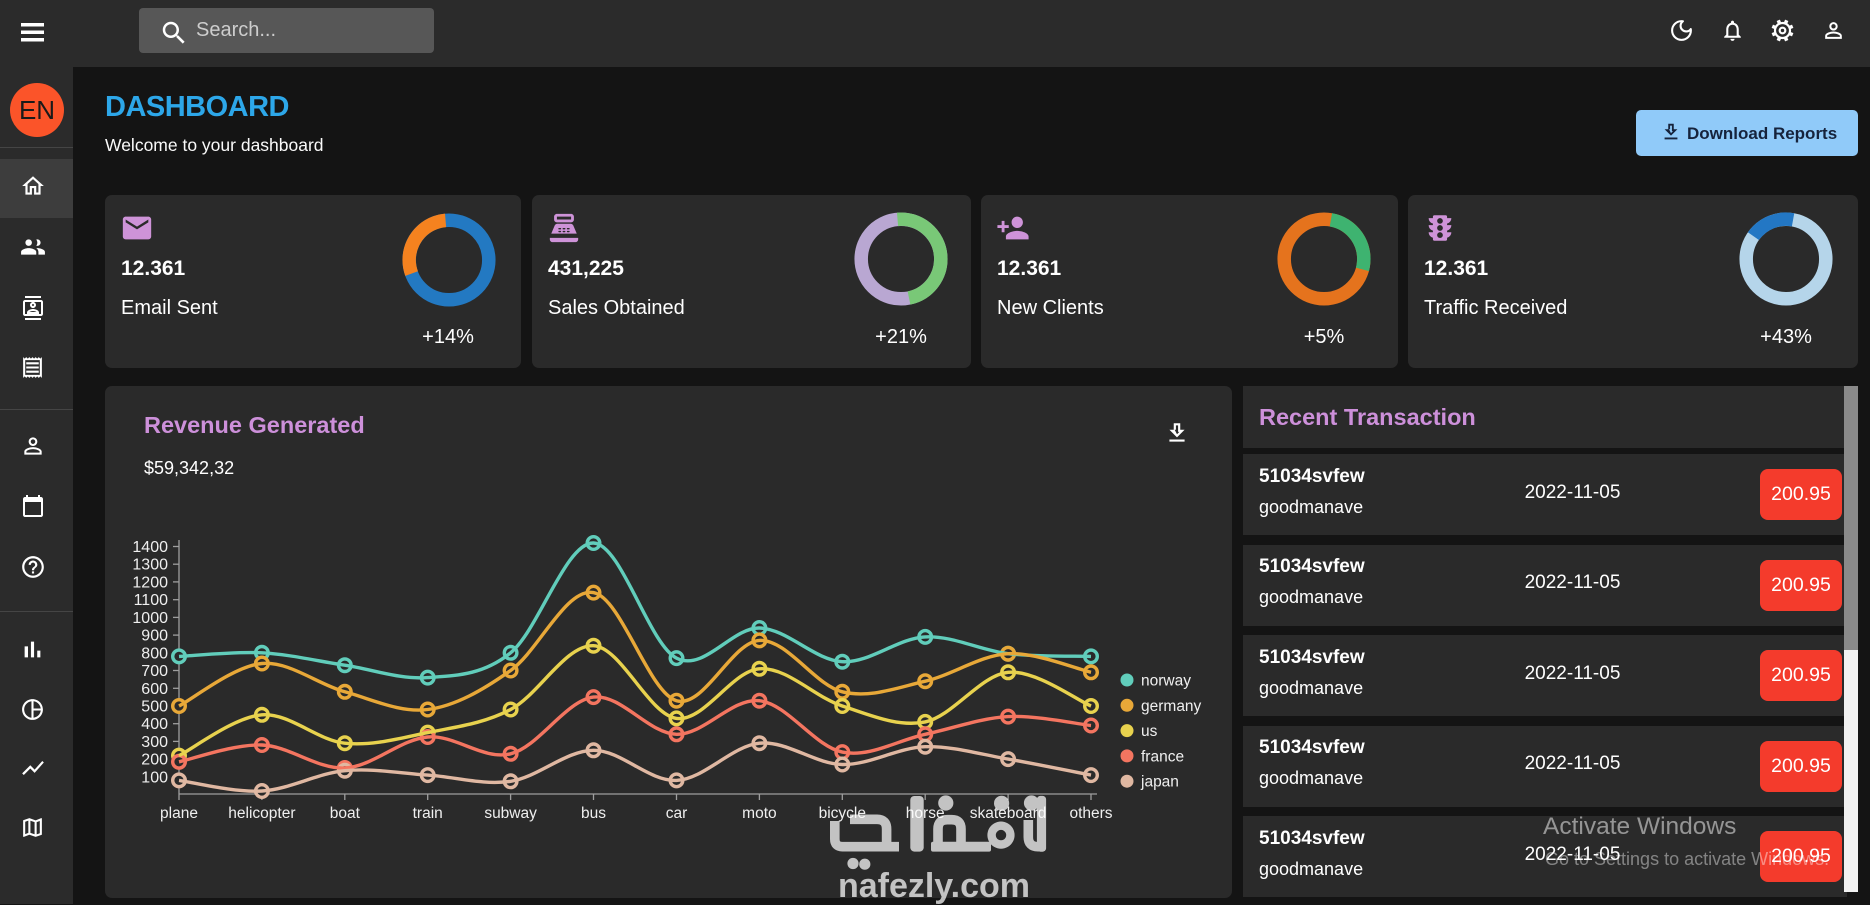 This screenshot has width=1870, height=905. What do you see at coordinates (510, 813) in the screenshot?
I see `svg-text: subway` at bounding box center [510, 813].